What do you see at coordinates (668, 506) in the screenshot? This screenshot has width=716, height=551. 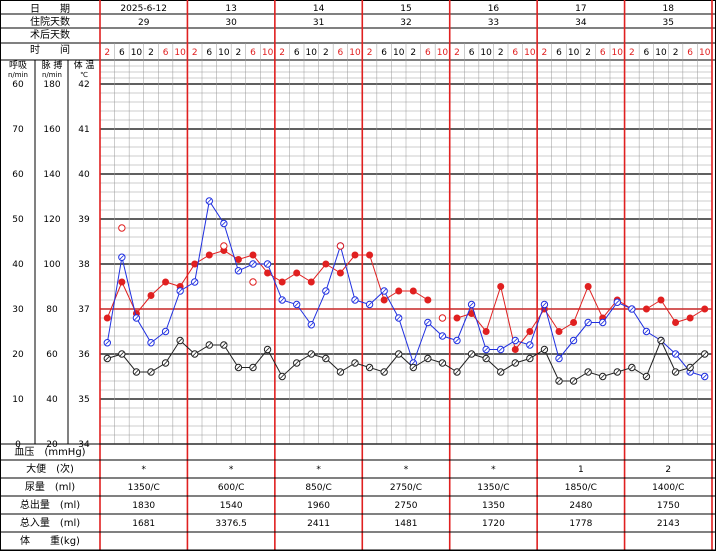 I see `bottom-cell-total_out: 1750` at bounding box center [668, 506].